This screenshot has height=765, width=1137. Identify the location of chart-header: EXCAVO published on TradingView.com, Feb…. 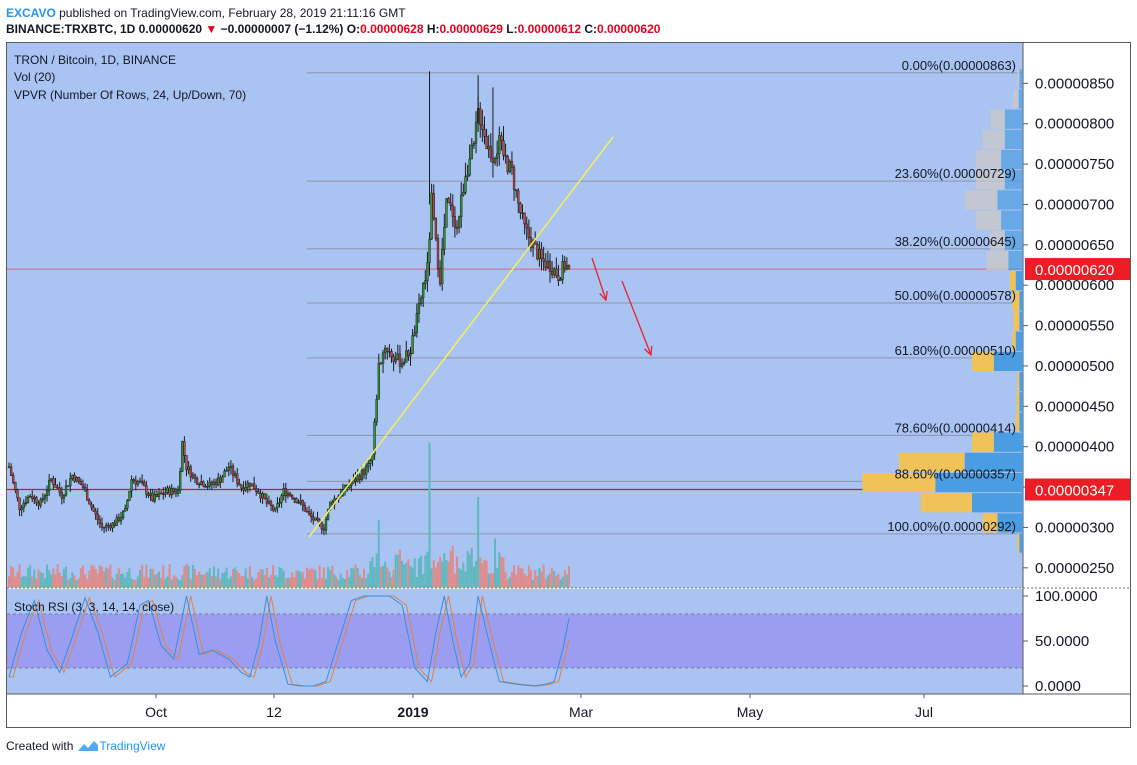
(566, 21).